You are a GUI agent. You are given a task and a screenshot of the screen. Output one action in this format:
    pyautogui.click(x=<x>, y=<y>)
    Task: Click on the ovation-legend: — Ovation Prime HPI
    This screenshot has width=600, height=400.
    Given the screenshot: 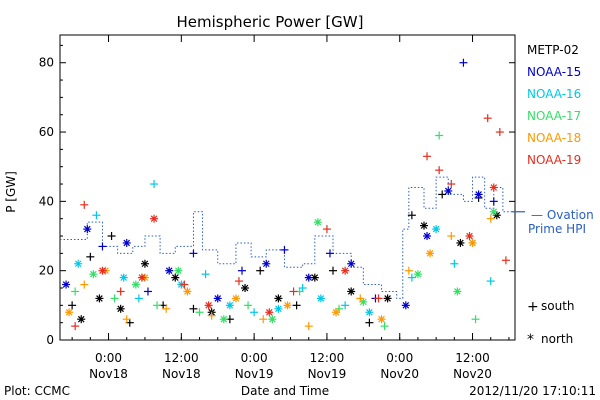 What is the action you would take?
    pyautogui.click(x=561, y=222)
    